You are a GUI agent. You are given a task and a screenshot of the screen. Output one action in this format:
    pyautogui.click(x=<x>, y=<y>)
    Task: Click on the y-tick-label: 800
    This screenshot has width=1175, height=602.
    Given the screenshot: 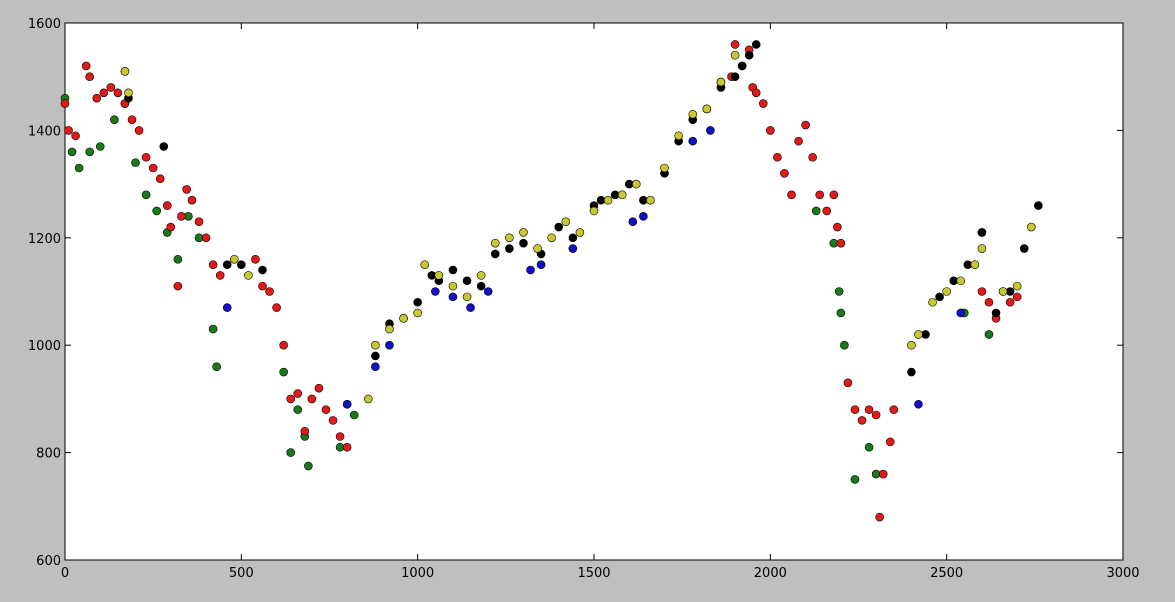 What is the action you would take?
    pyautogui.click(x=48, y=454)
    